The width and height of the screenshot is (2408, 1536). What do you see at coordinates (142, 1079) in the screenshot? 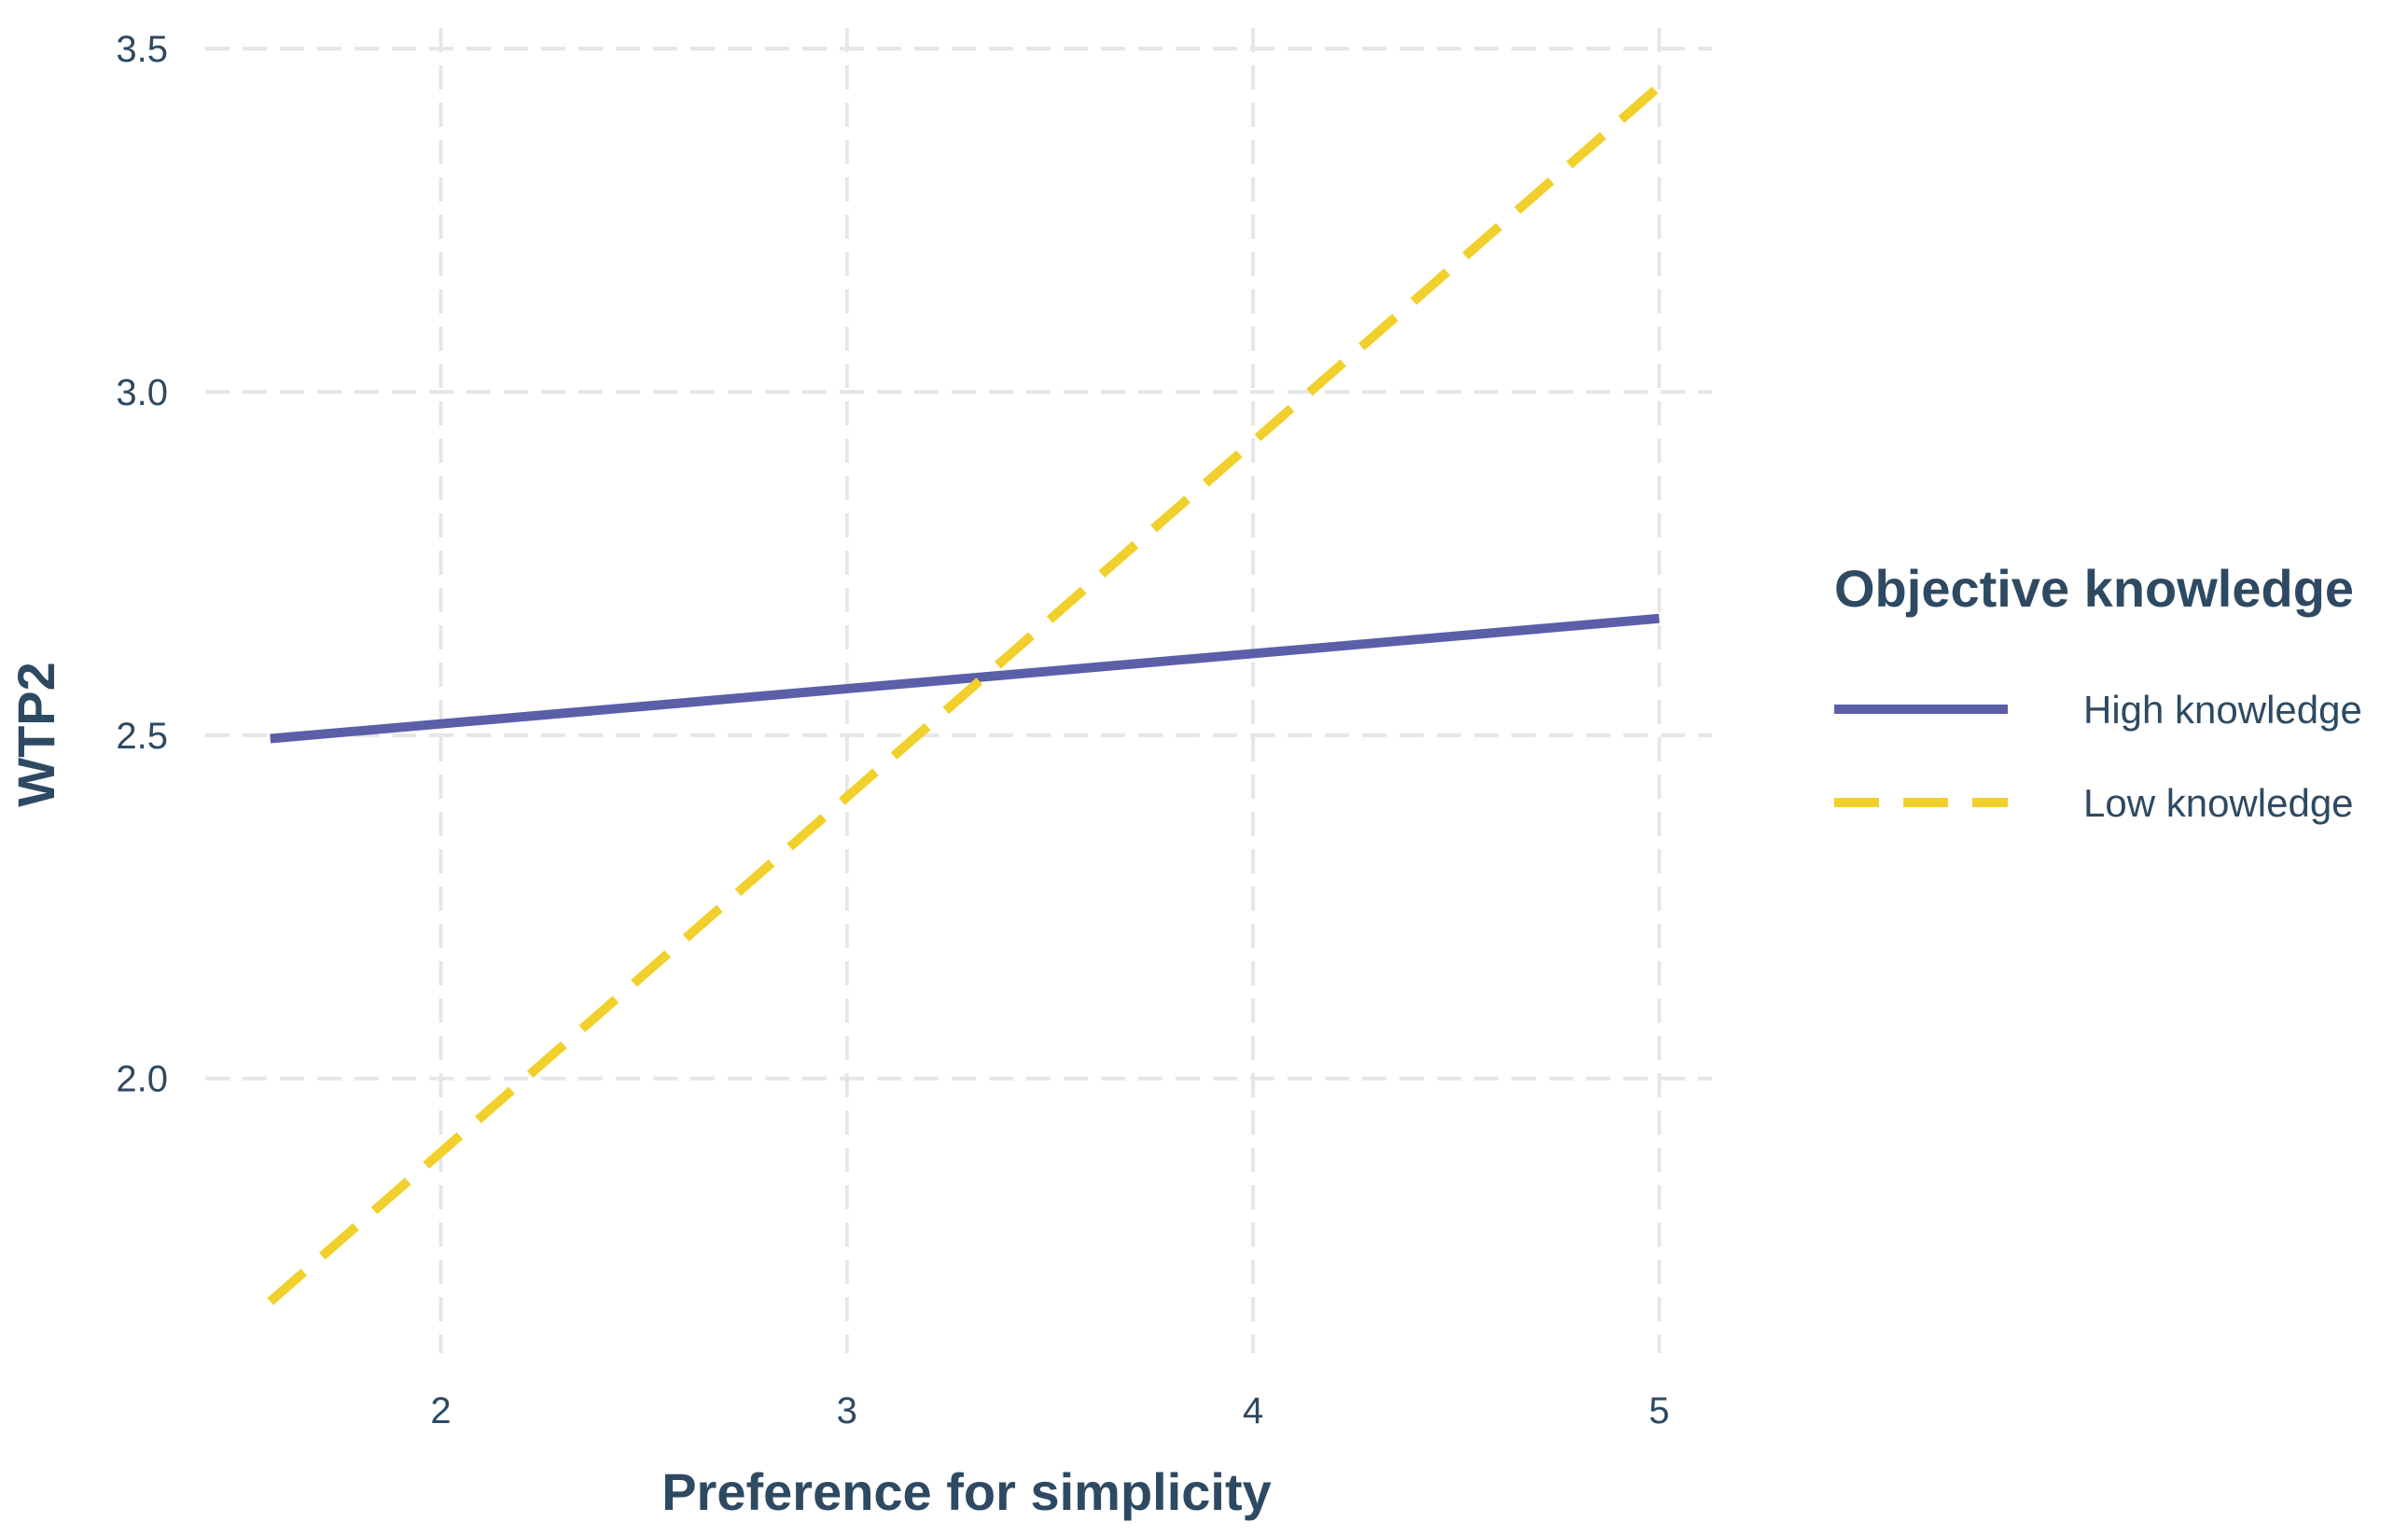
I see `y-tick-label: 2.0` at bounding box center [142, 1079].